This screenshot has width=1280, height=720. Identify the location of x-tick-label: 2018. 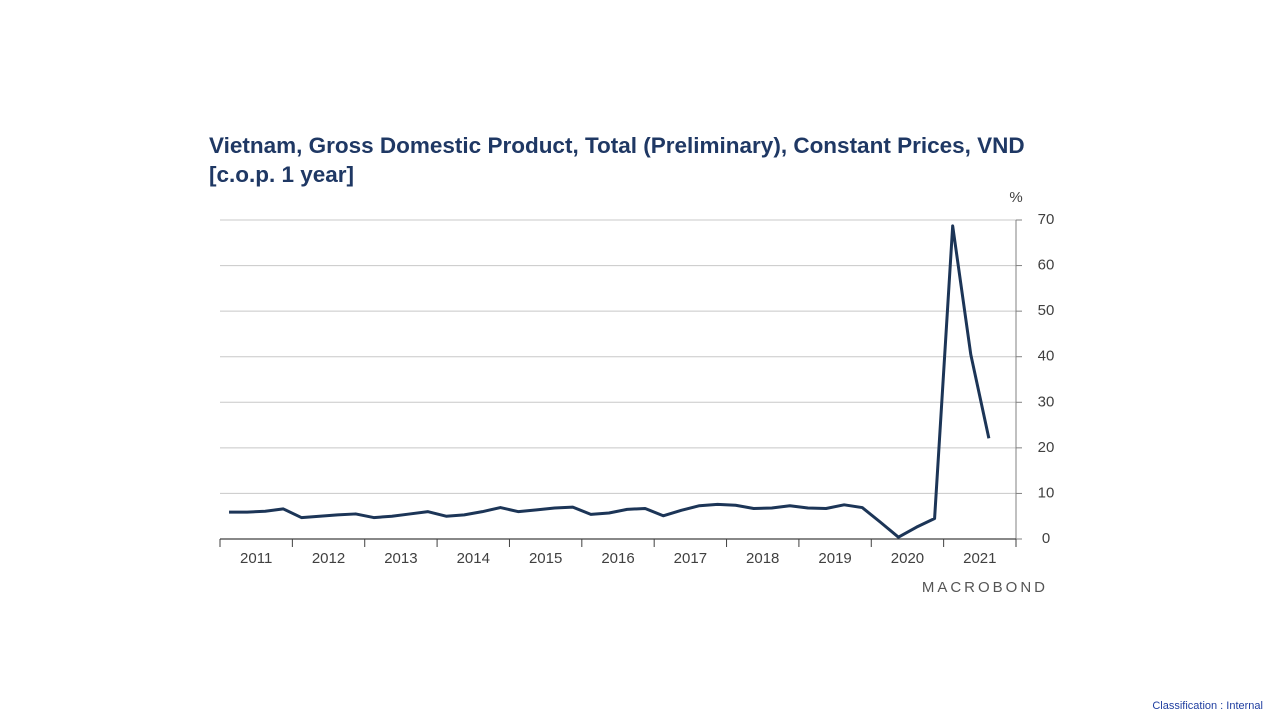
(762, 558).